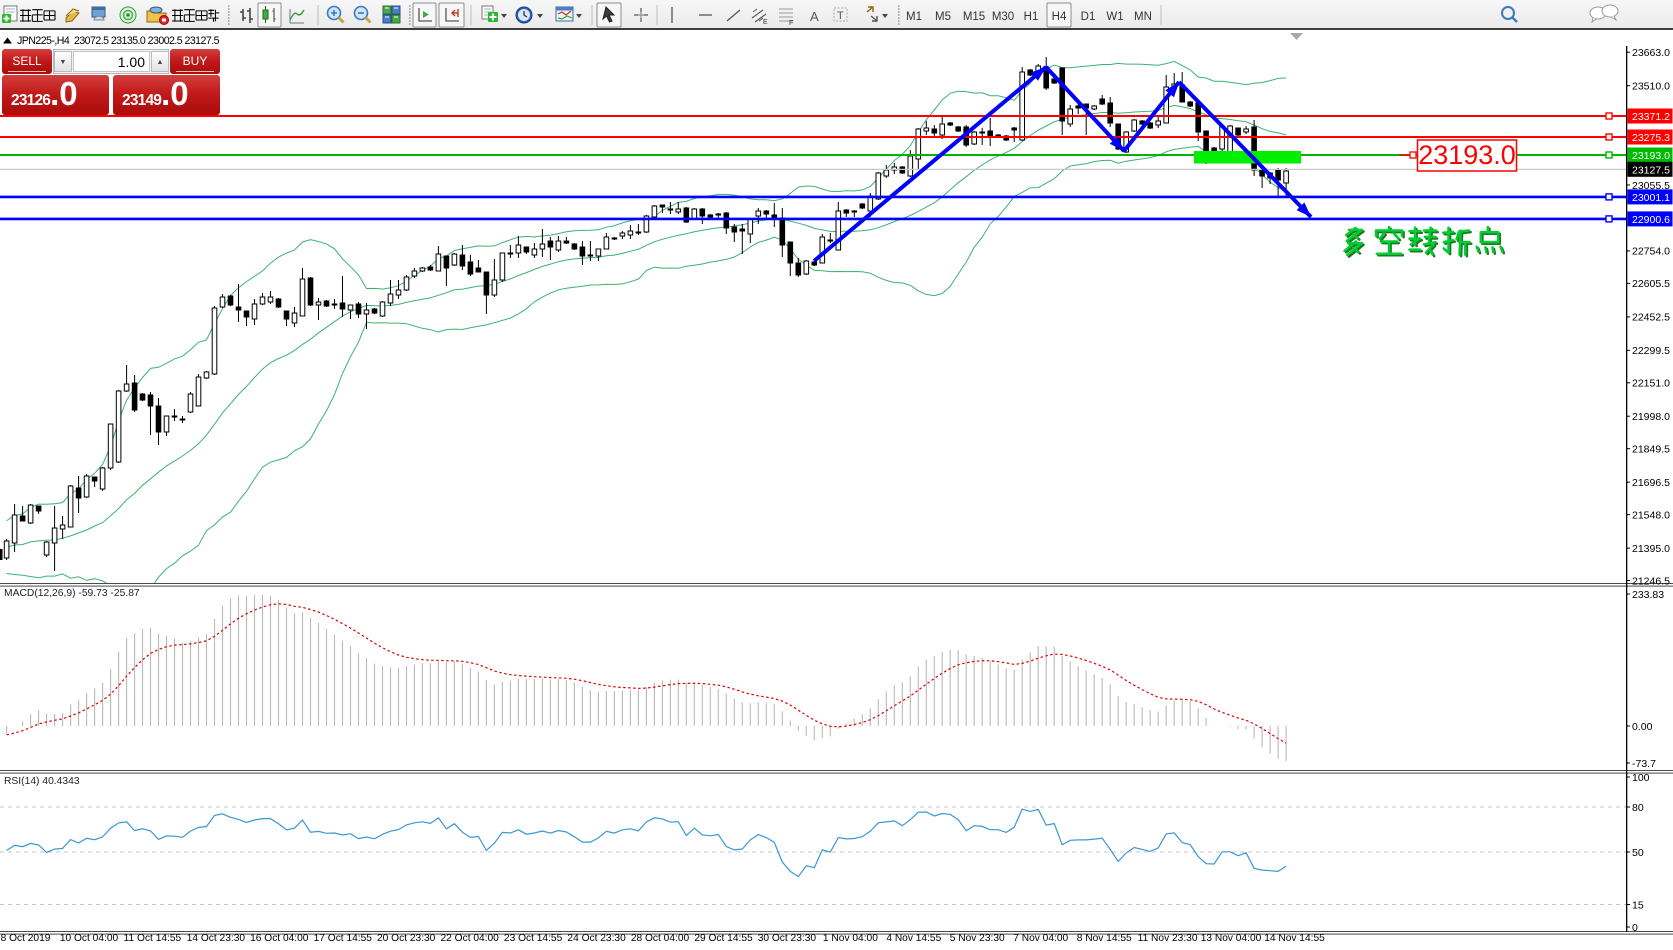  What do you see at coordinates (1651, 581) in the screenshot?
I see `svg-text: 21246.5` at bounding box center [1651, 581].